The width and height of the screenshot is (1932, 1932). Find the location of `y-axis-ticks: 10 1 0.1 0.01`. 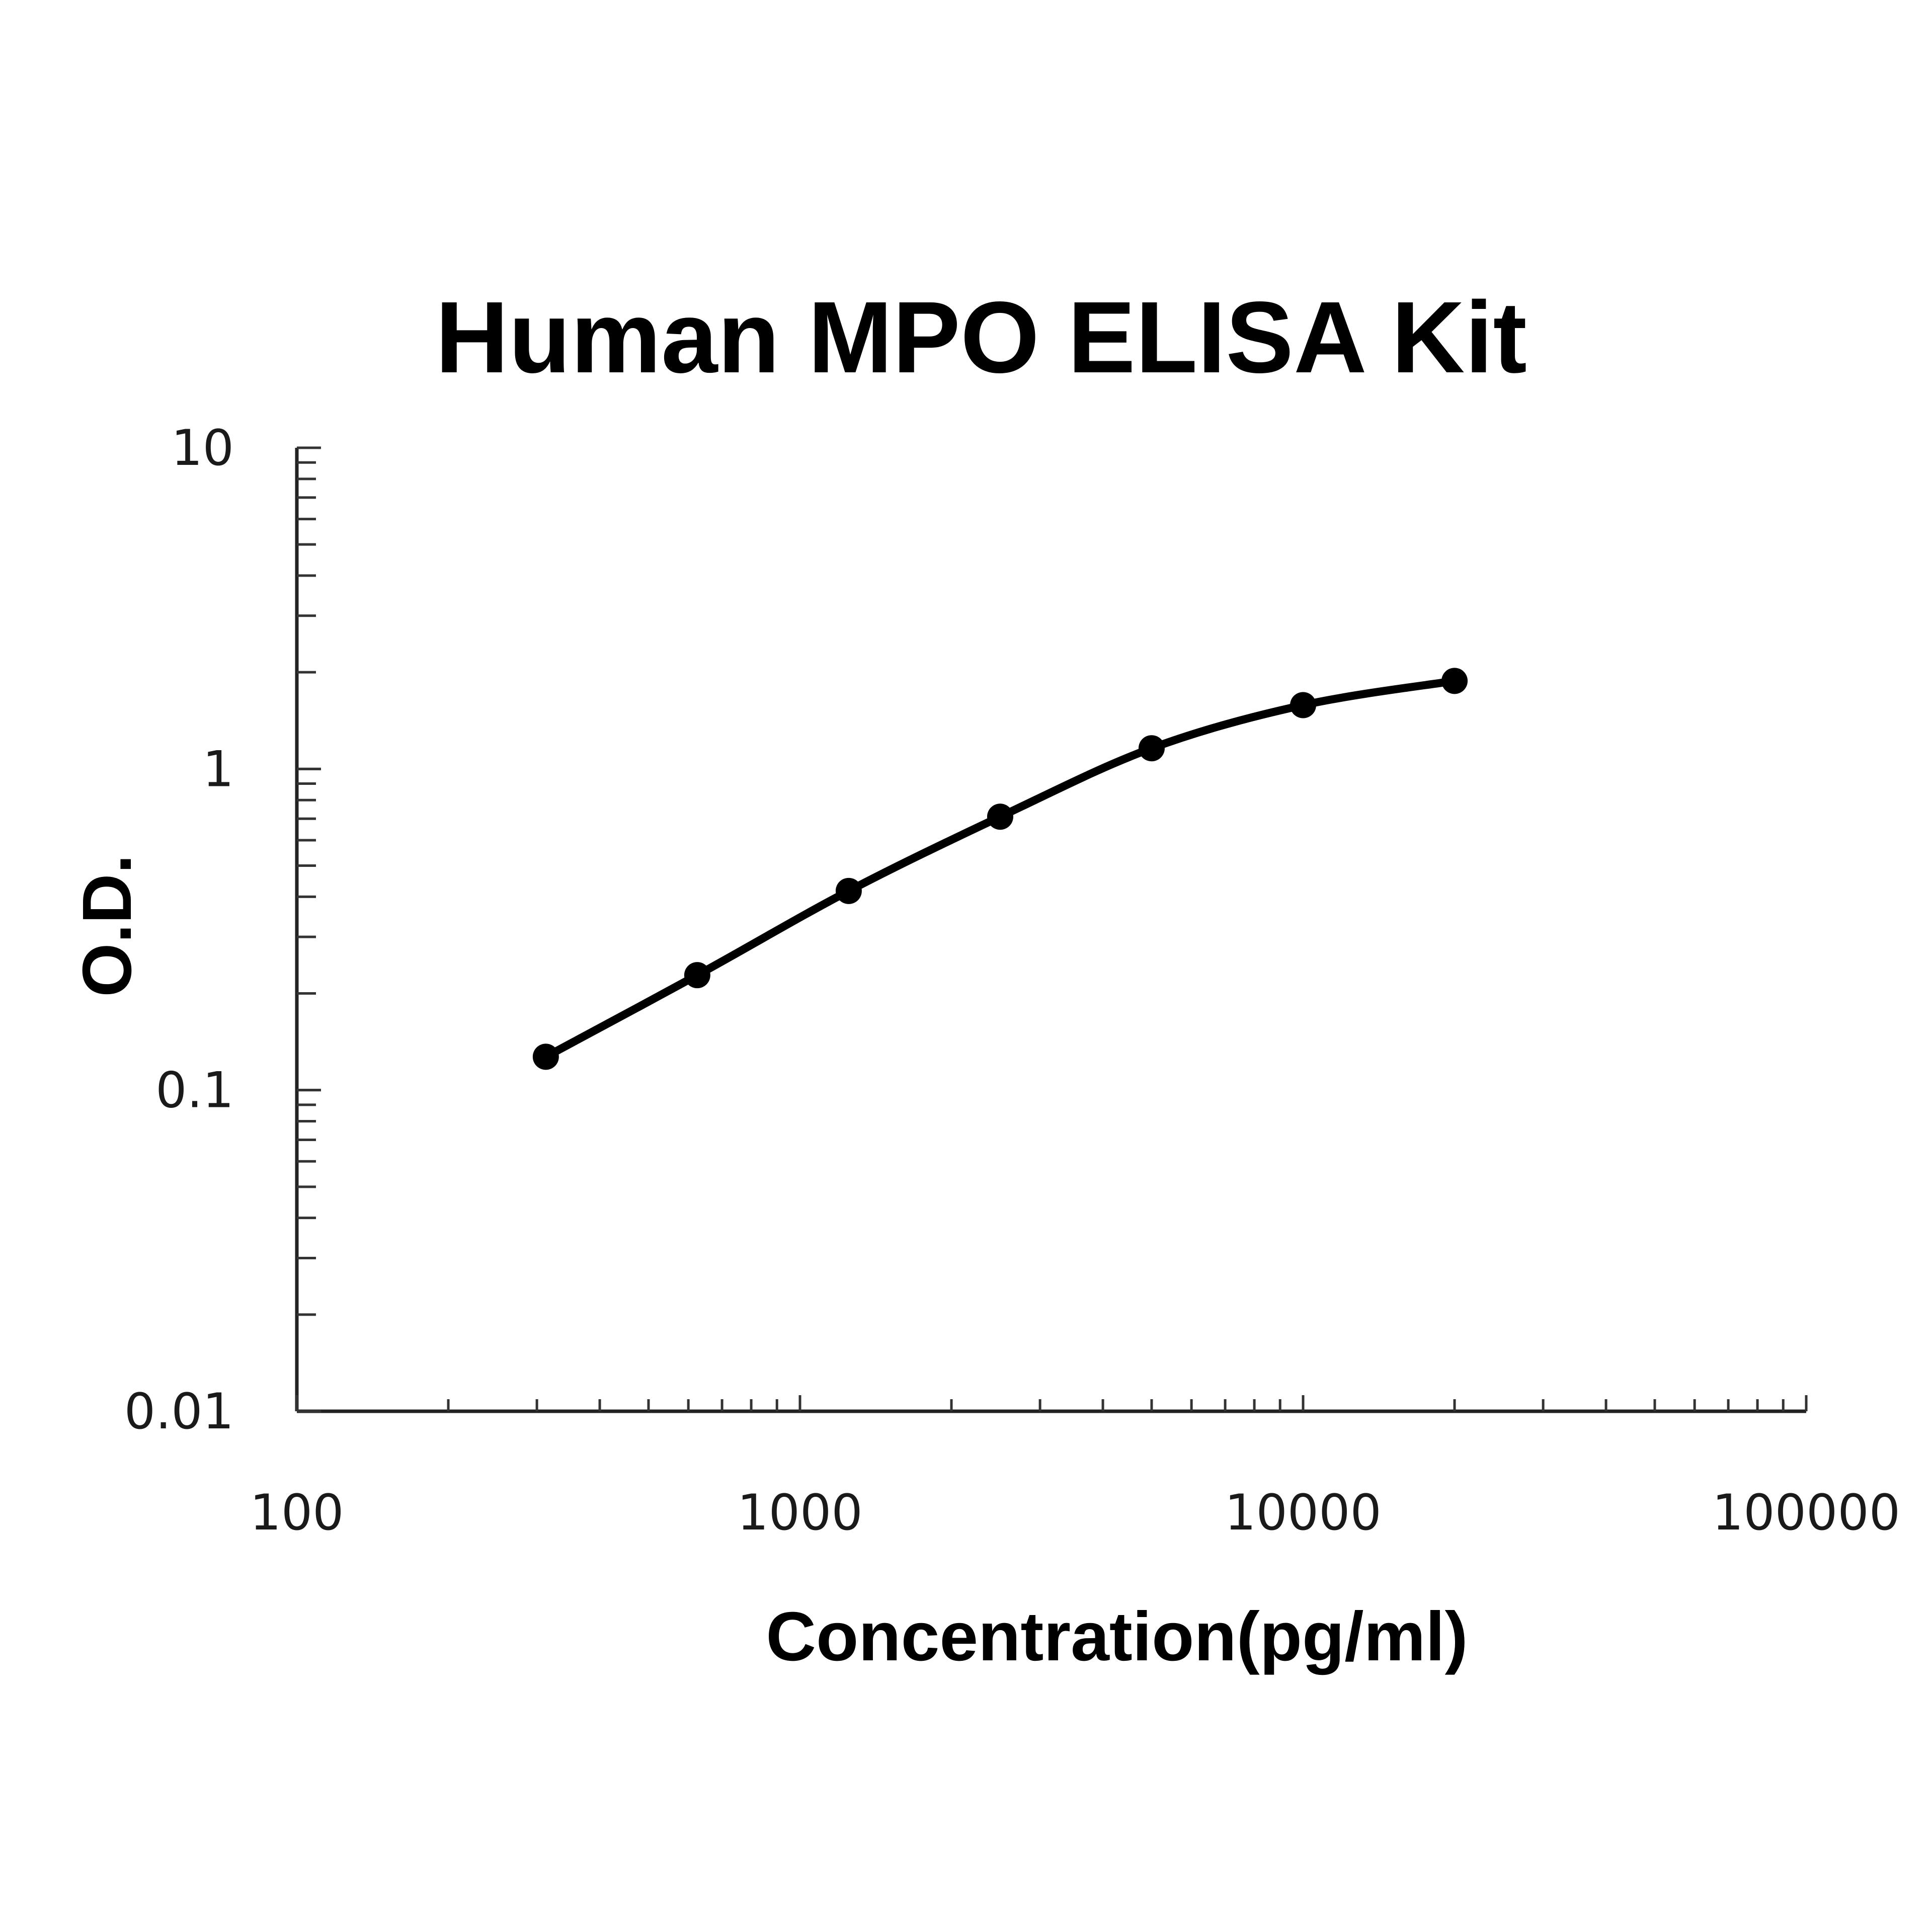

y-axis-ticks: 10 1 0.1 0.01 is located at coordinates (222, 930).